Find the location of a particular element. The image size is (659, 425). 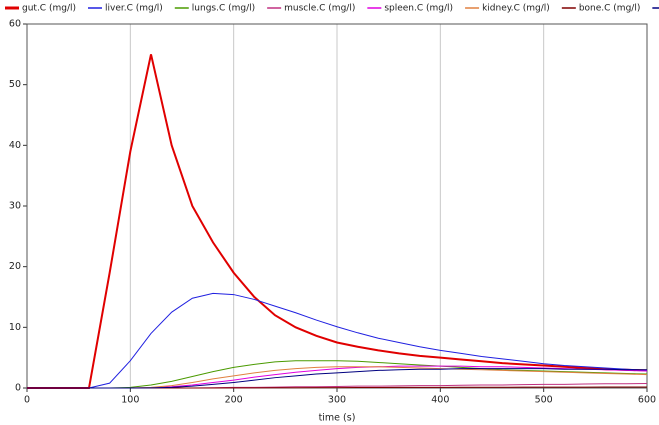

legend-label: gut.C (mg/l) is located at coordinates (49, 9).